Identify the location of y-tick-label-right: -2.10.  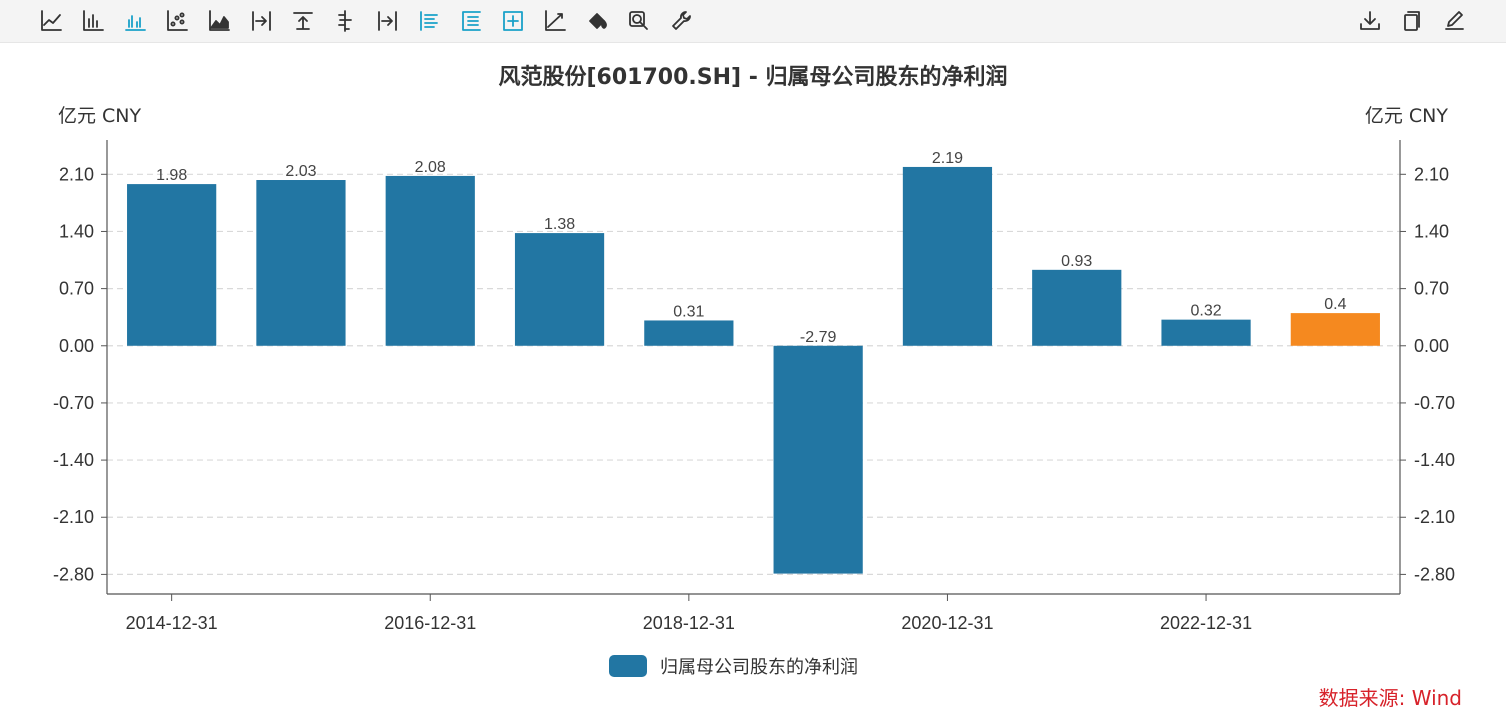
(1434, 517).